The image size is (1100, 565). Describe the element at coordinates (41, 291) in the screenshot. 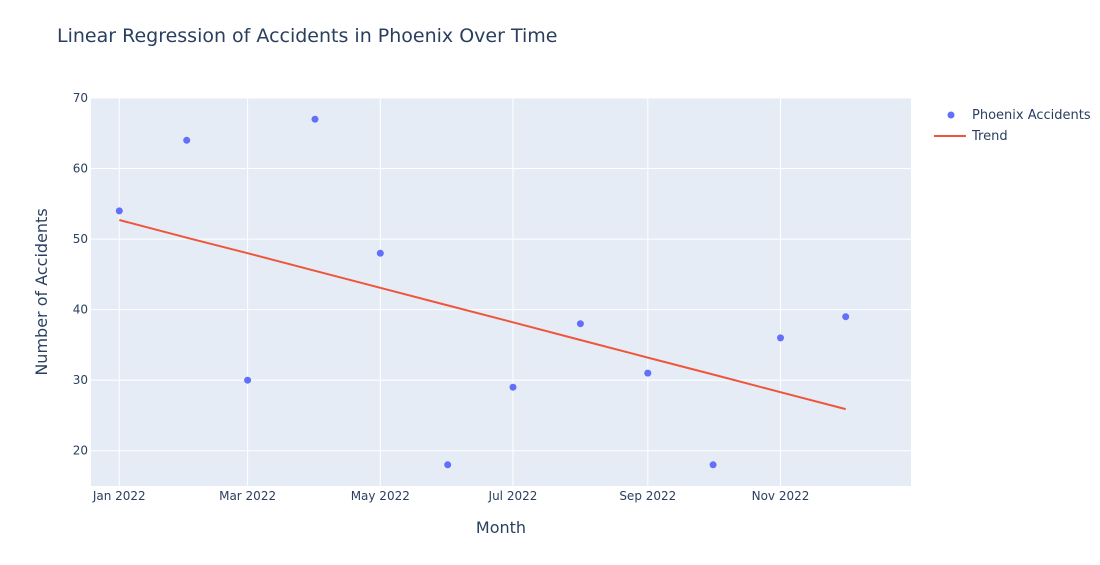

I see `y-axis-label: Number of Accidents` at that location.